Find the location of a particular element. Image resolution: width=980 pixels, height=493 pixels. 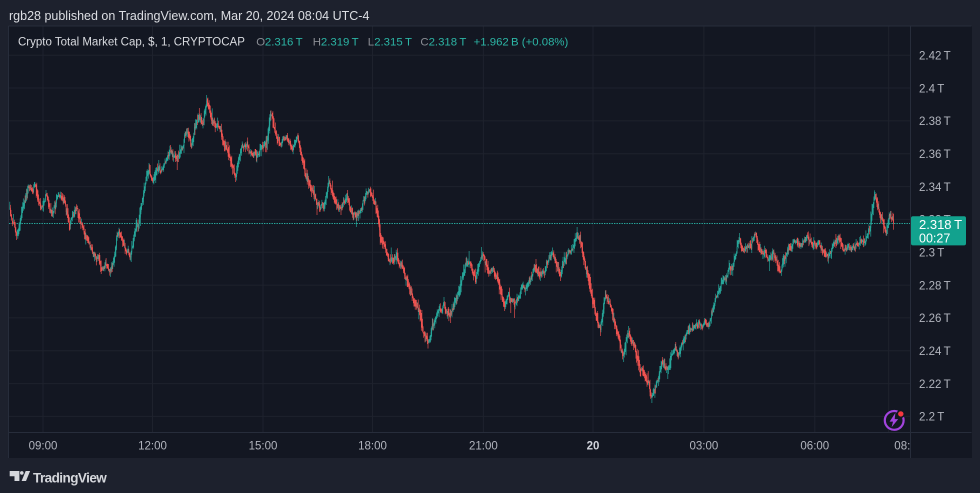

svg-text: 2.316 T is located at coordinates (284, 43).